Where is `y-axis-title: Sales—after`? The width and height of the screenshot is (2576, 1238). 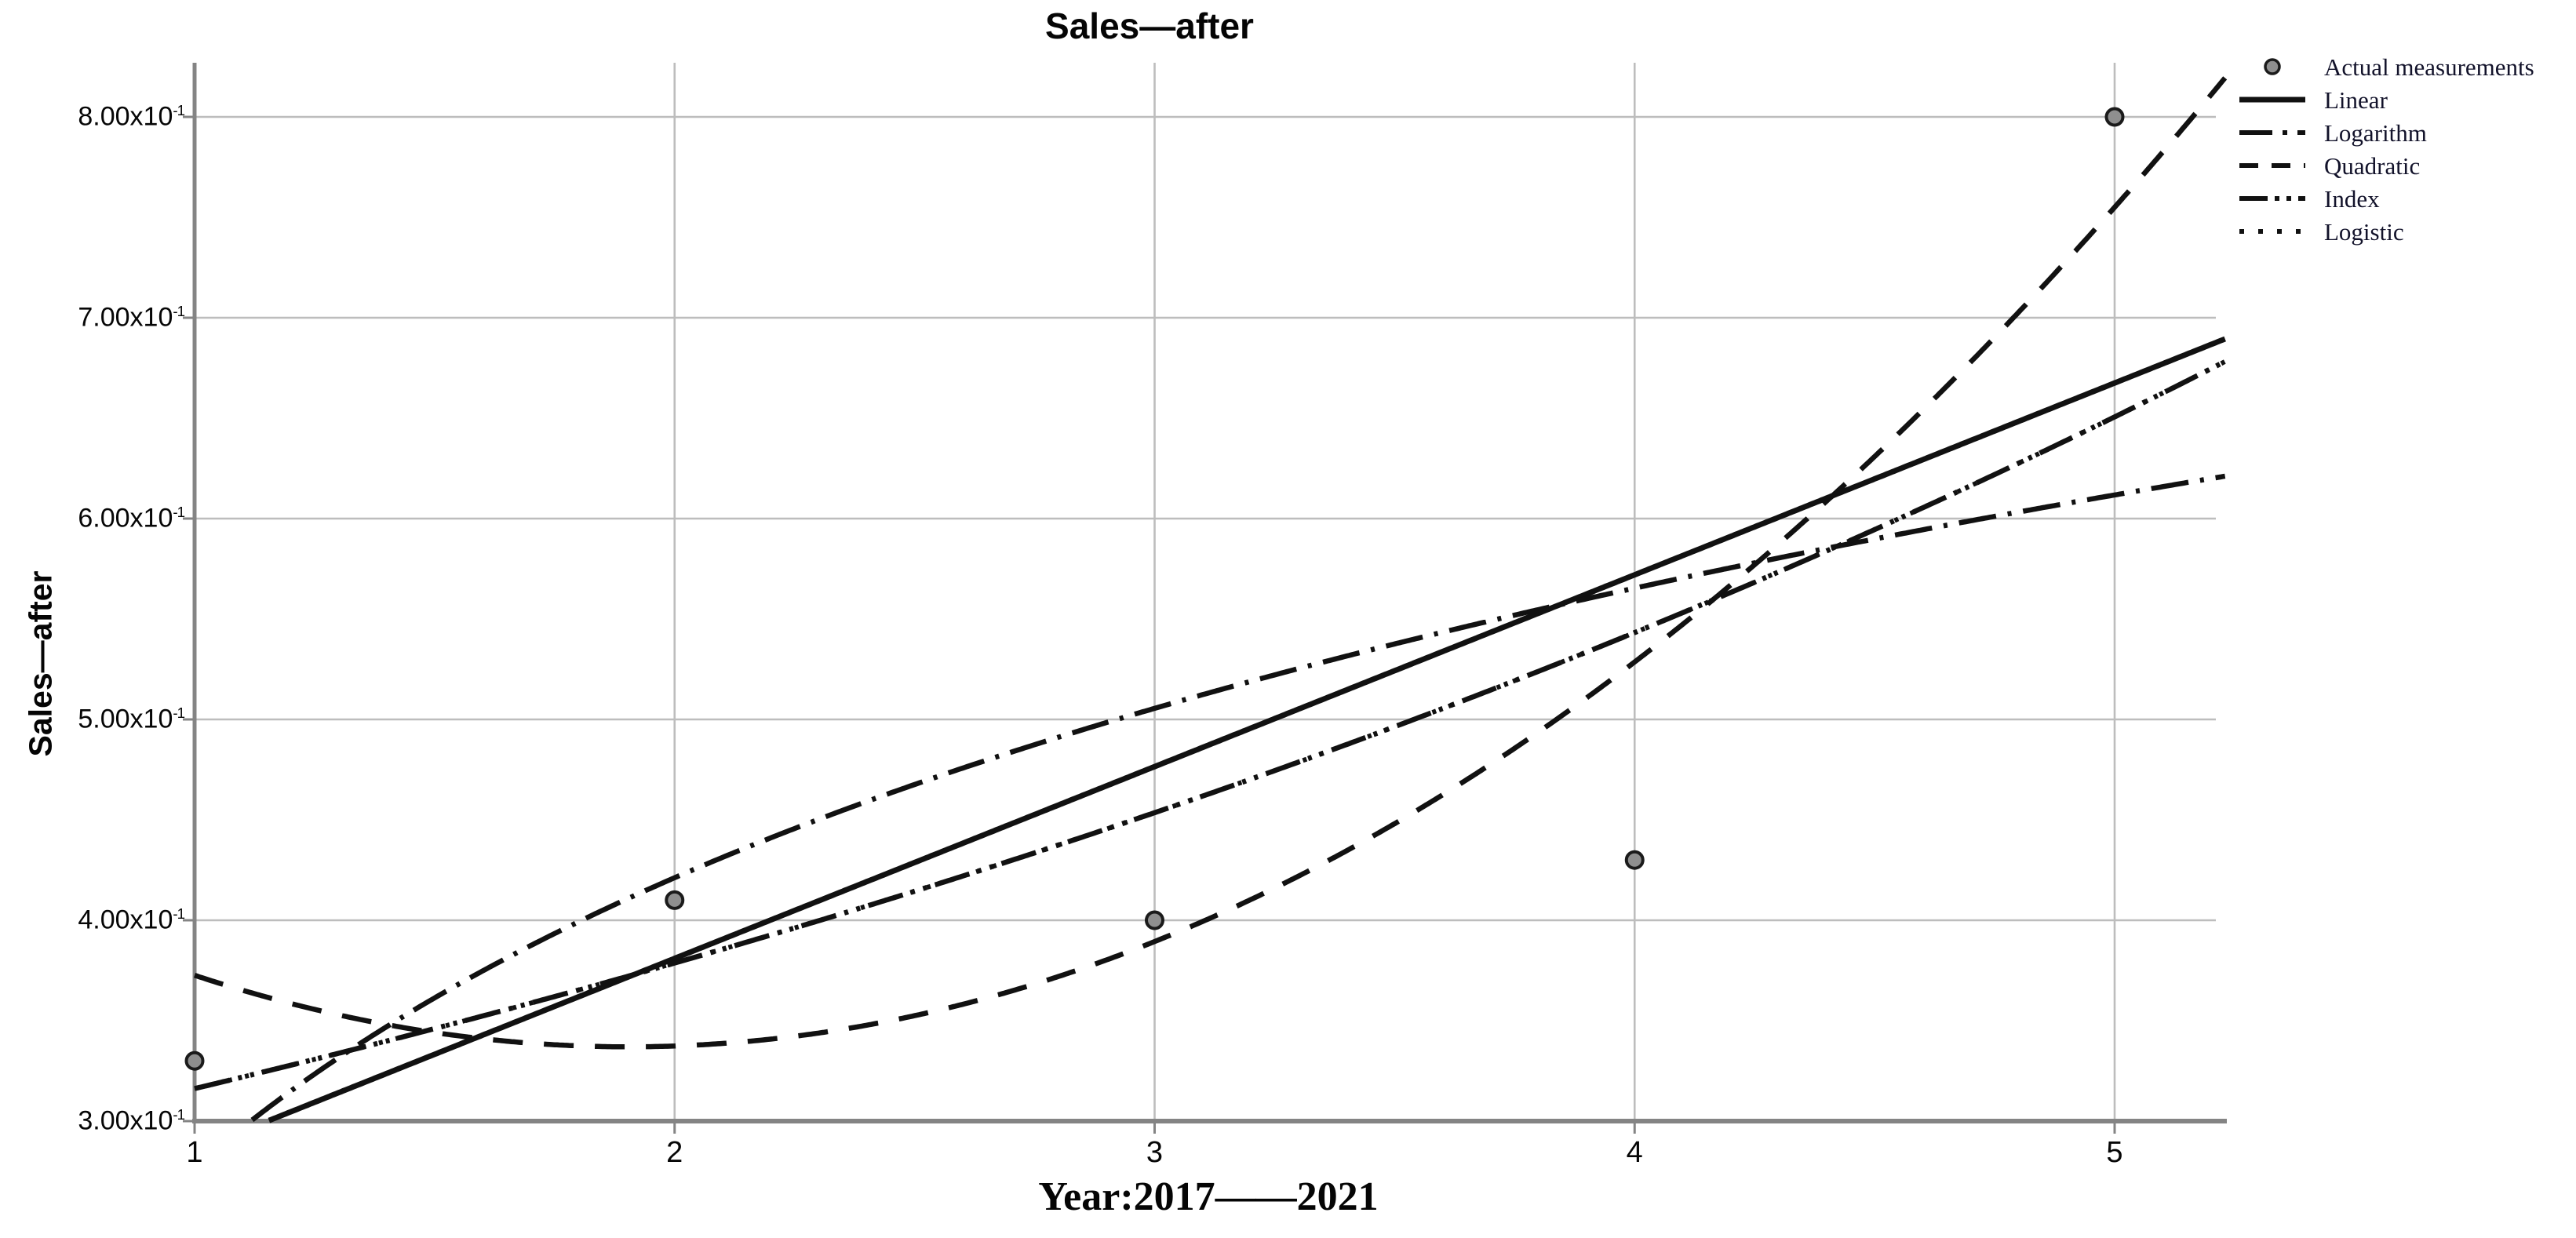 y-axis-title: Sales—after is located at coordinates (40, 663).